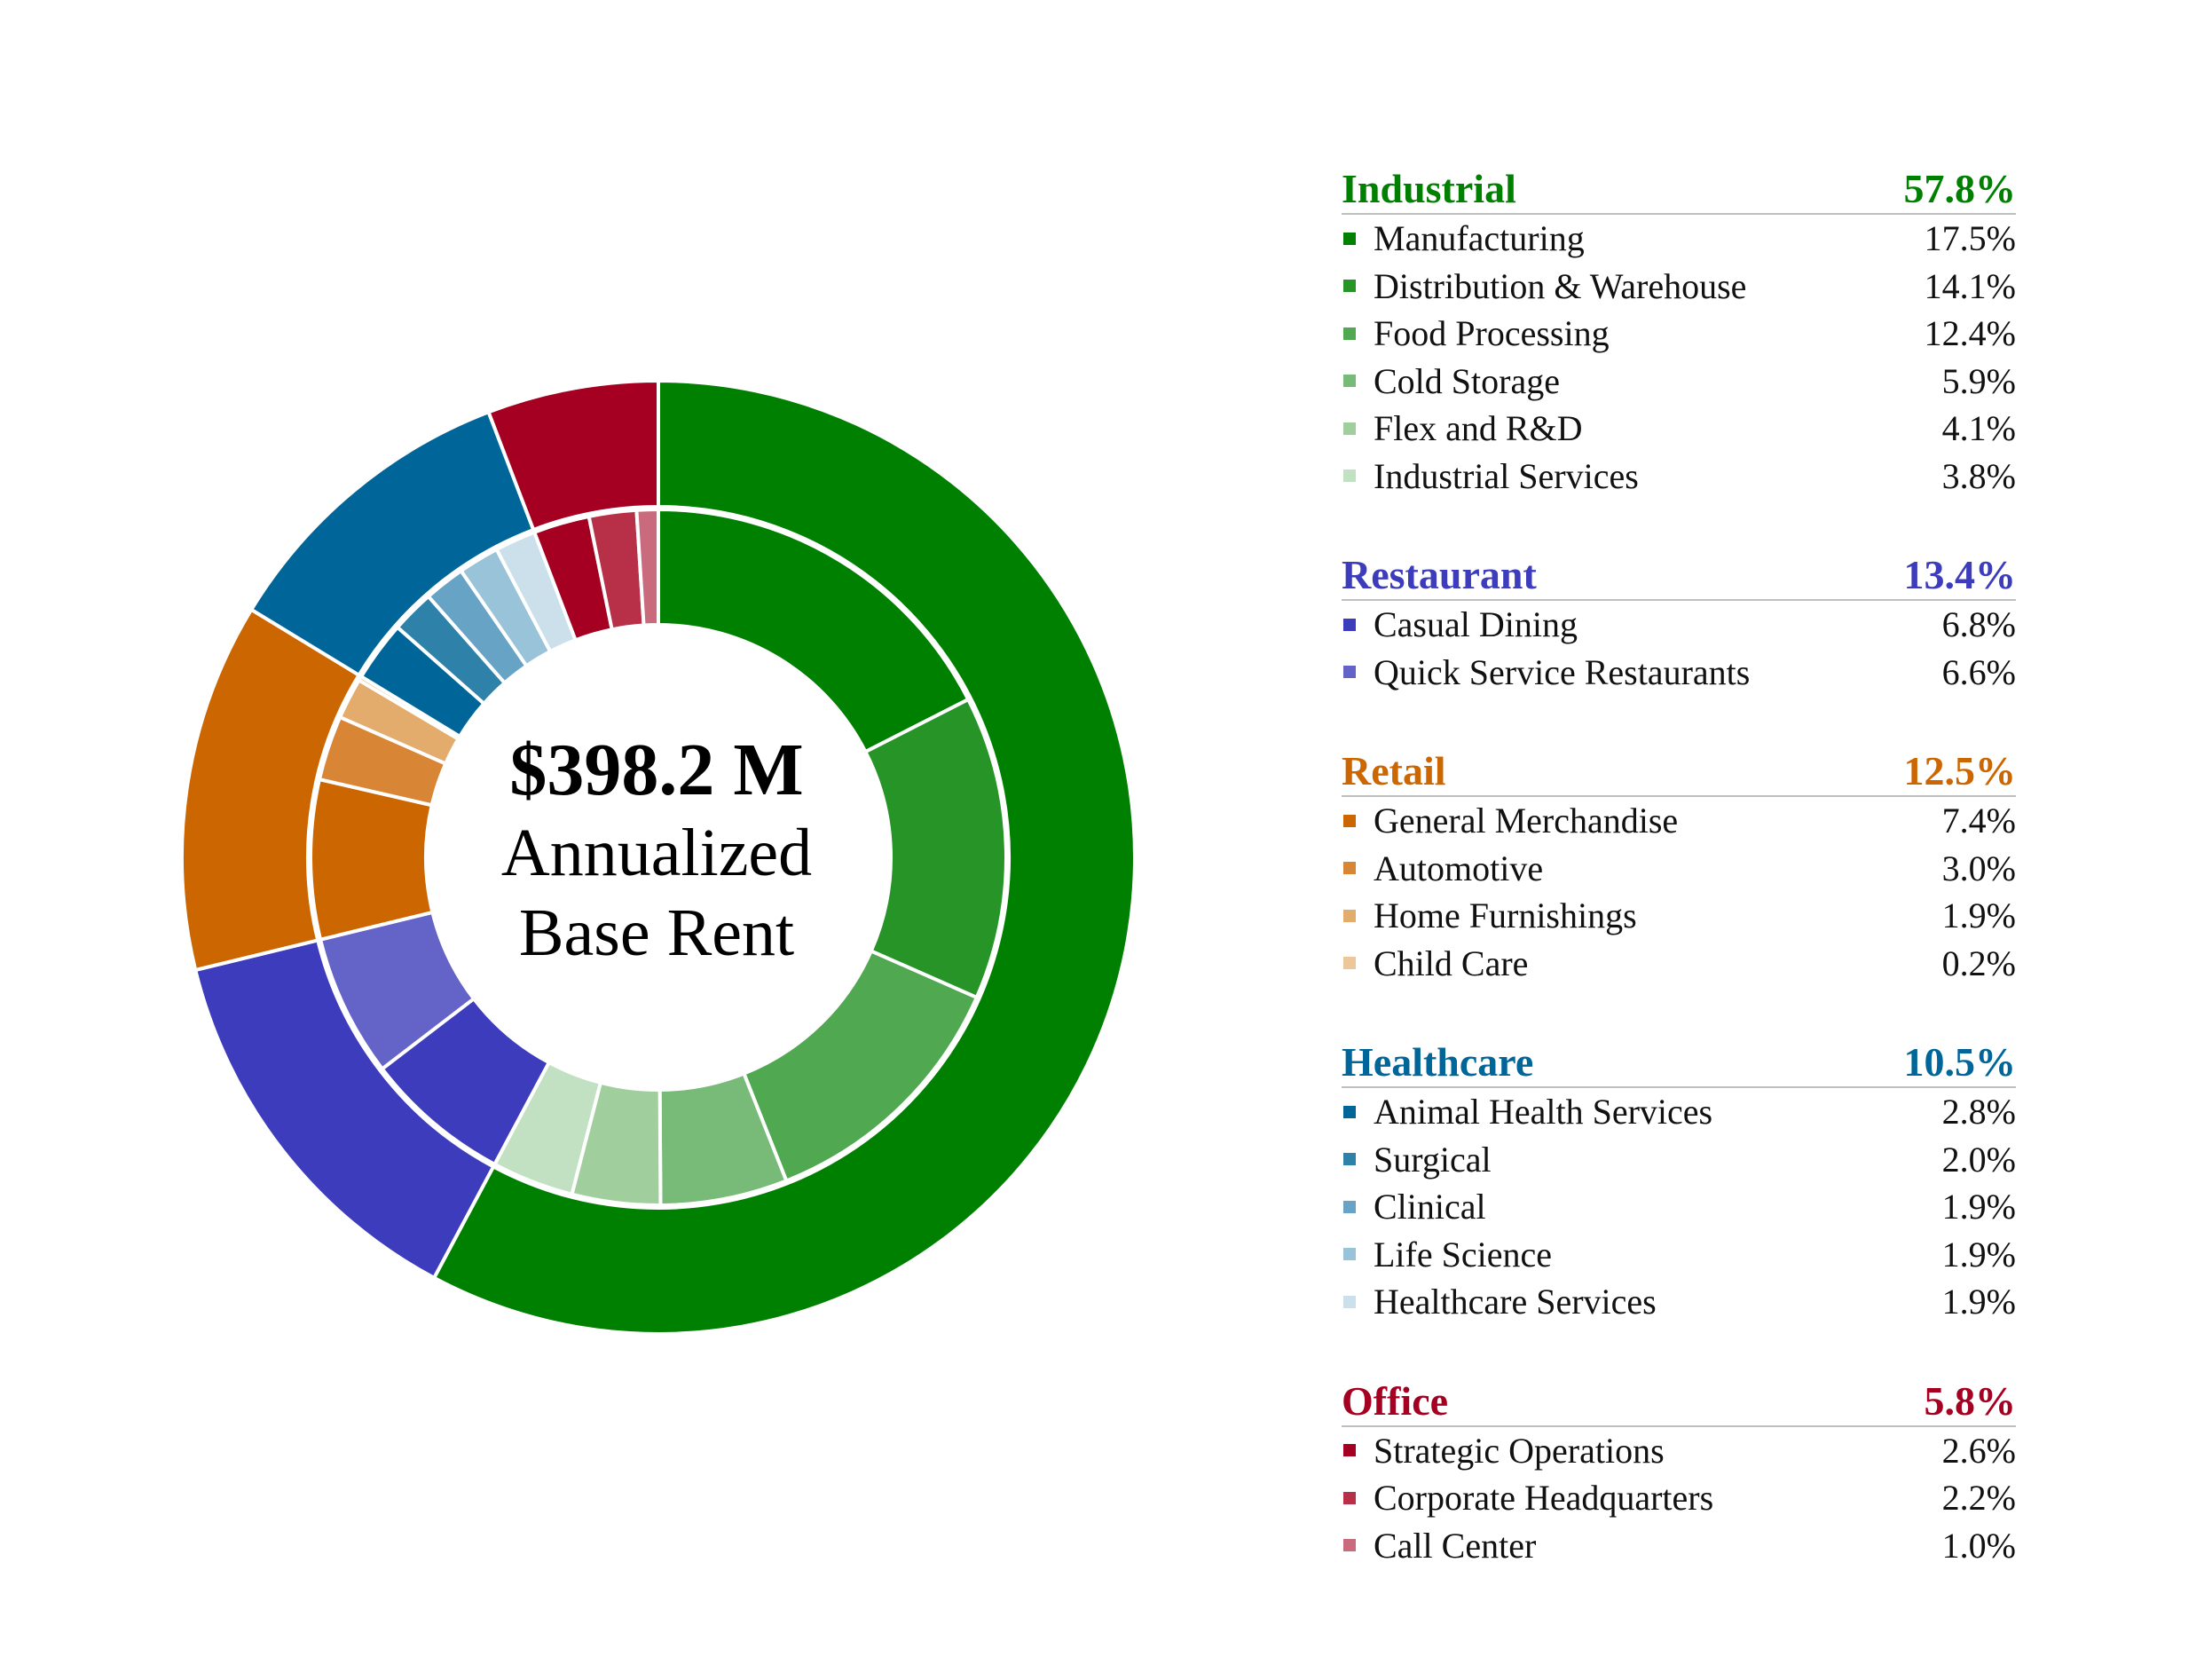  I want to click on legend-item-value: 2.6%, so click(1978, 1450).